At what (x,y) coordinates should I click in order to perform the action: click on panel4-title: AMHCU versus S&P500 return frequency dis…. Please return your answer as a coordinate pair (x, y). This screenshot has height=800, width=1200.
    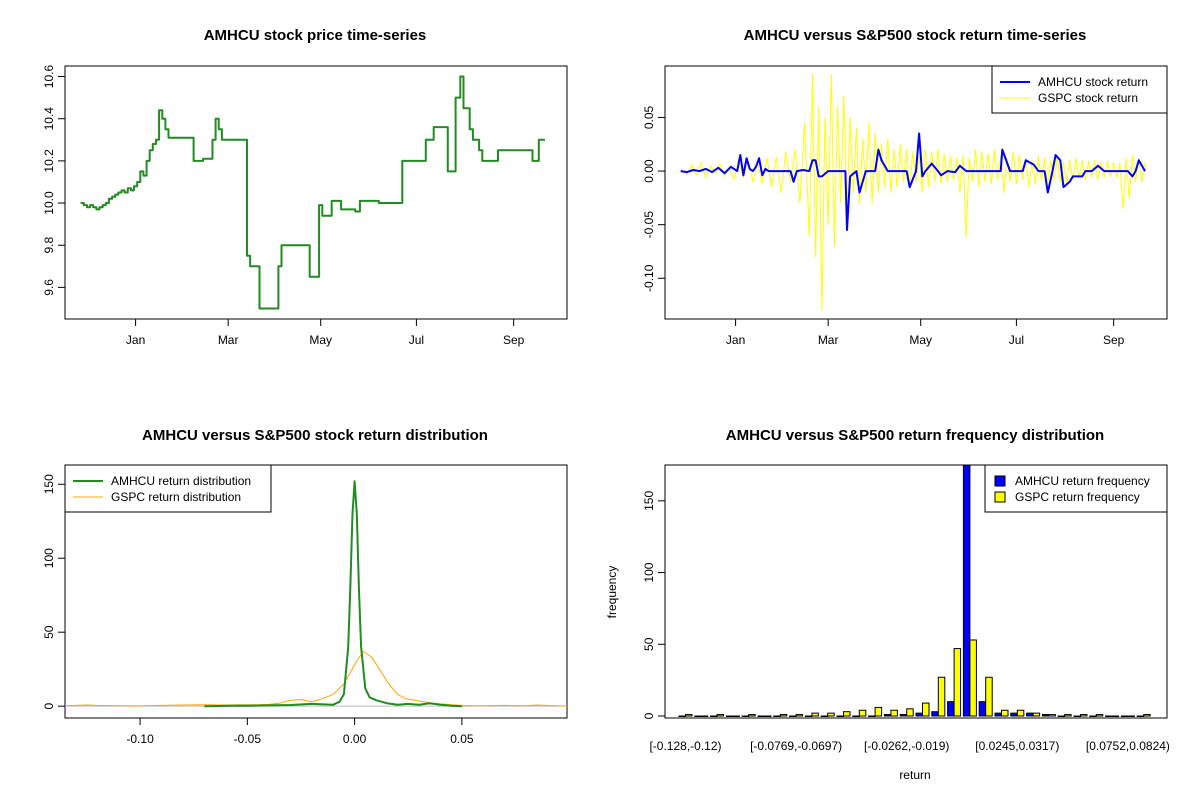
    Looking at the image, I should click on (915, 435).